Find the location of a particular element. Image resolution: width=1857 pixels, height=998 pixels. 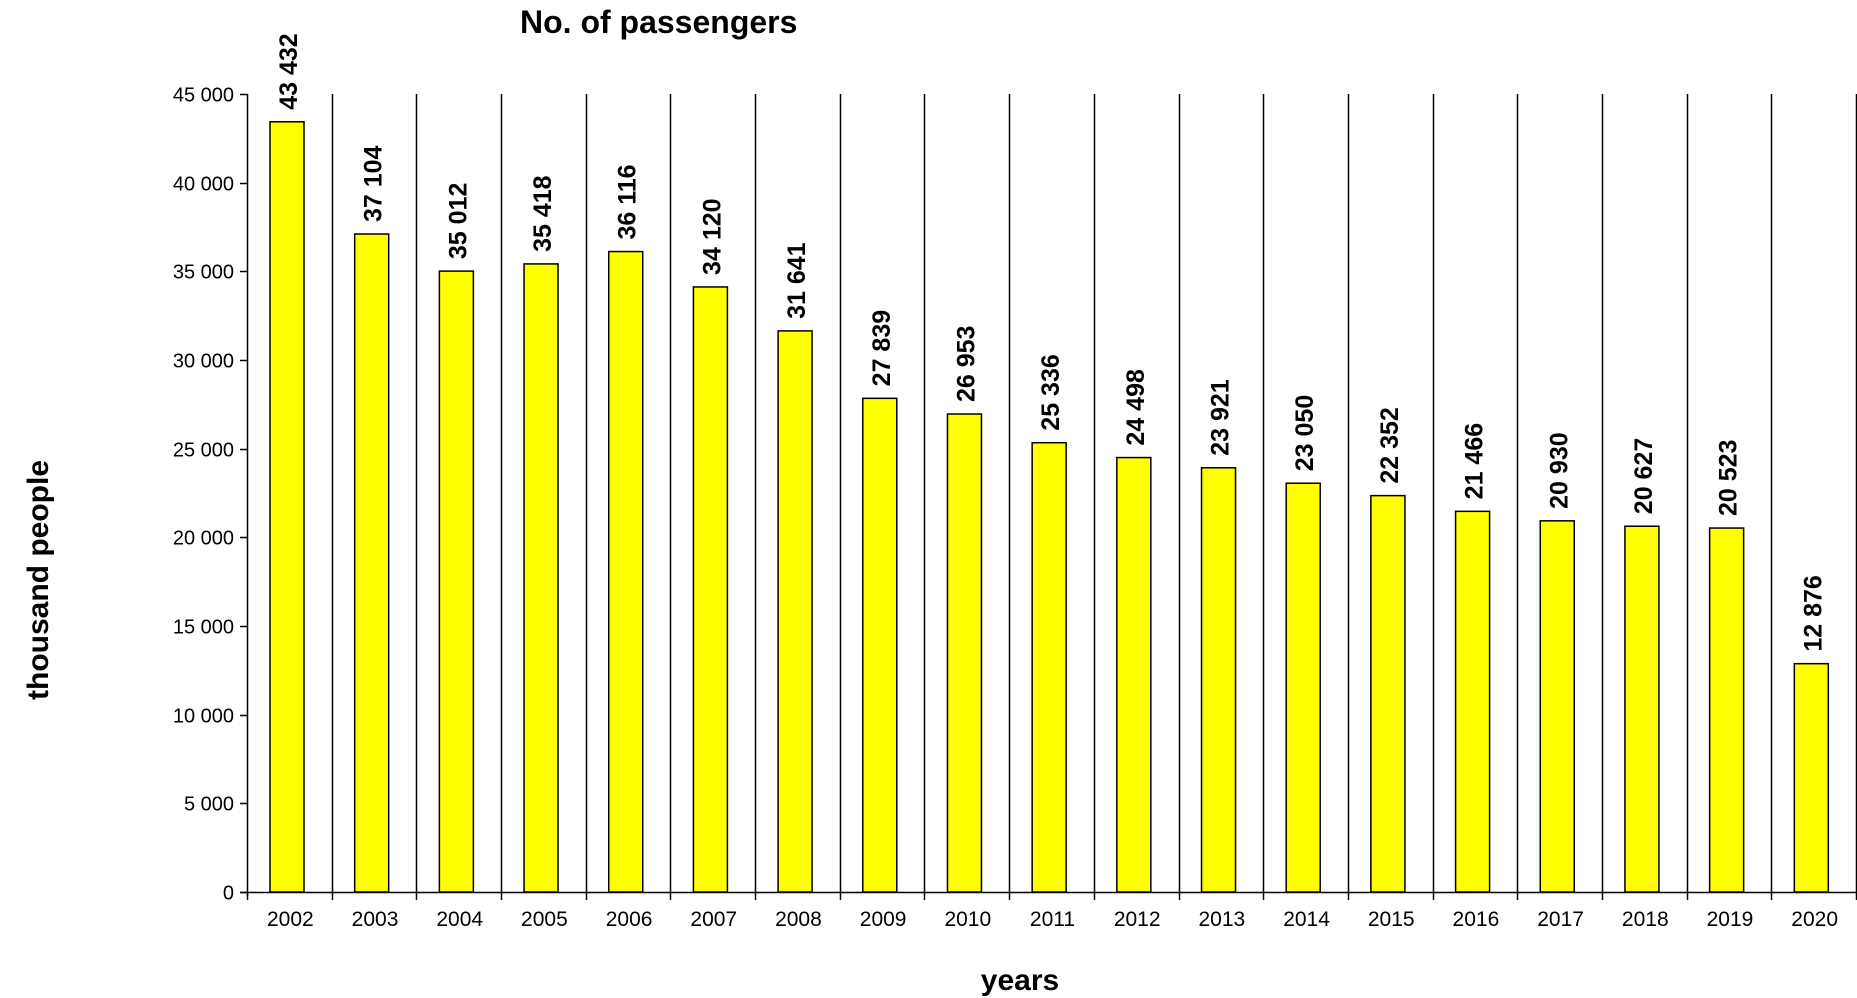

data-label: 12 876 is located at coordinates (1813, 613).